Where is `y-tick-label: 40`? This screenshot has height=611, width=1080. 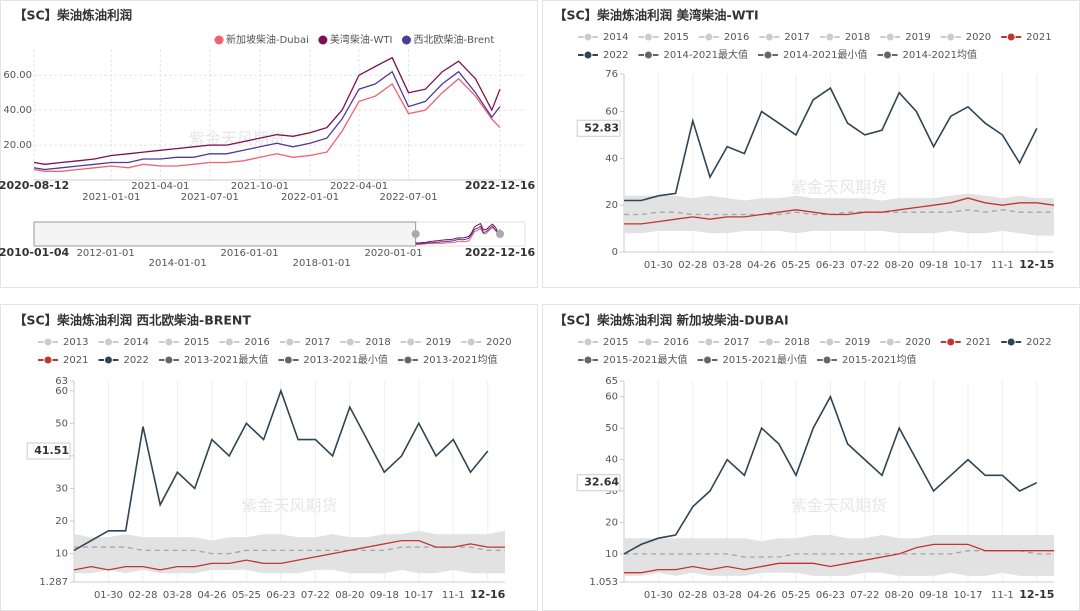 y-tick-label: 40 is located at coordinates (611, 460).